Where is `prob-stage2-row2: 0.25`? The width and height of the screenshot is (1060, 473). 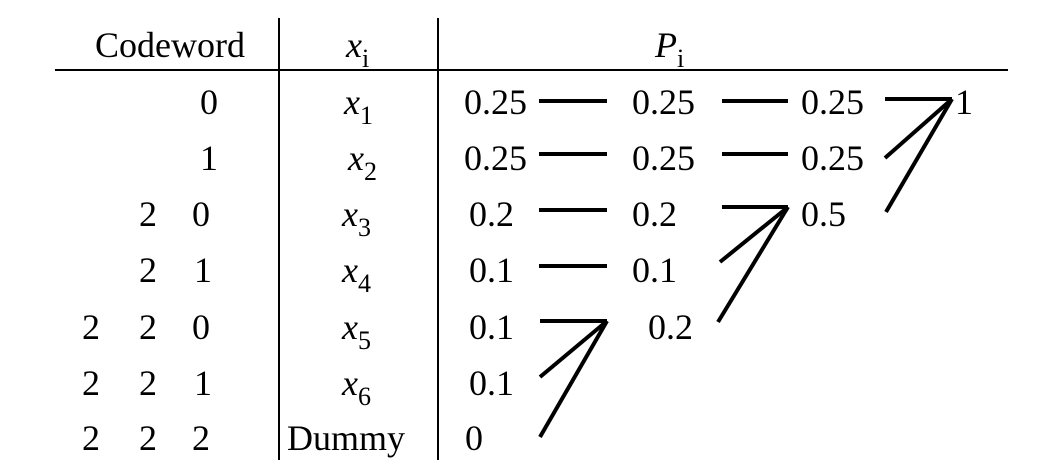 prob-stage2-row2: 0.25 is located at coordinates (663, 158).